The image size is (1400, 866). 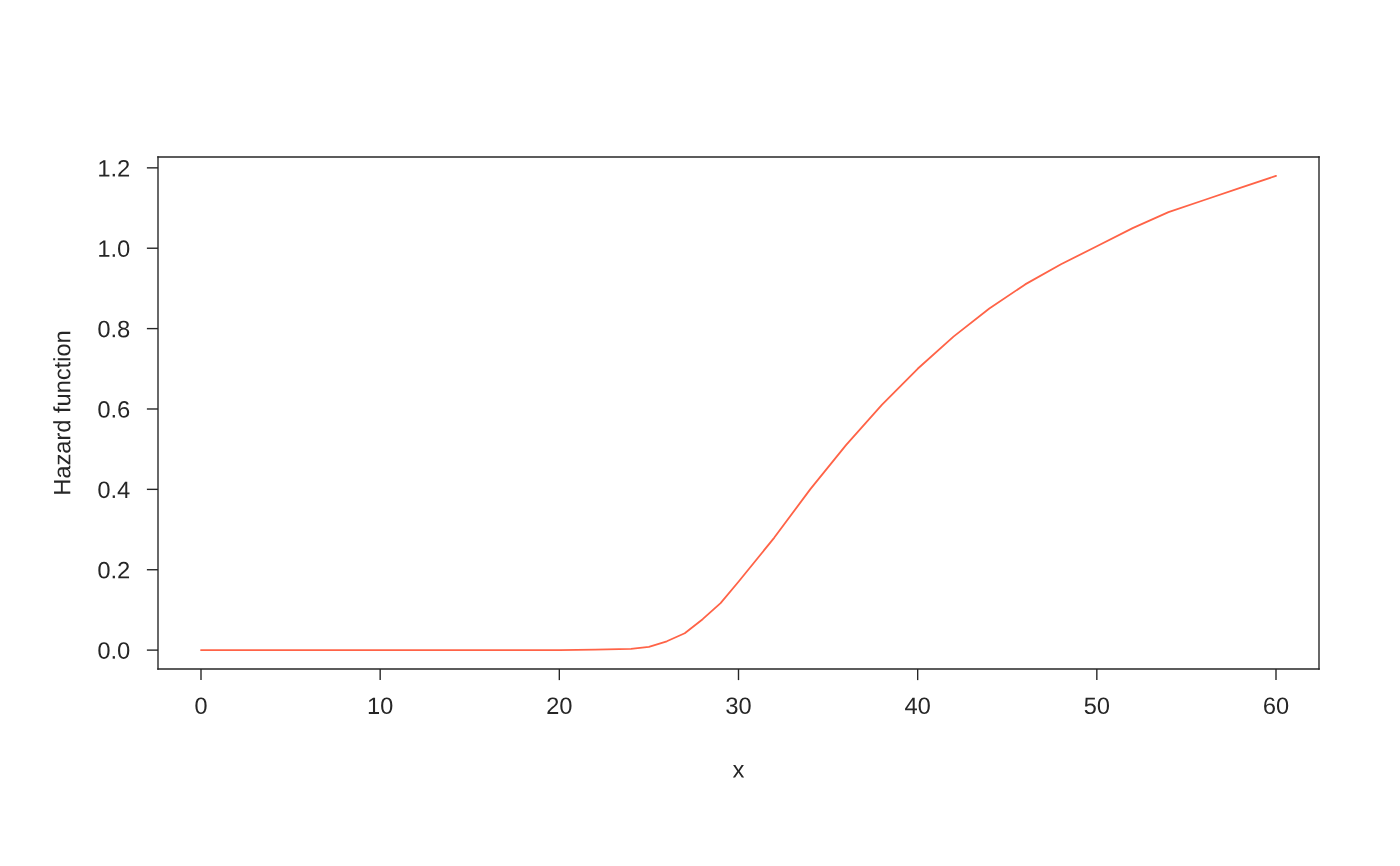 I want to click on y-tick-label: 0.0, so click(x=114, y=650).